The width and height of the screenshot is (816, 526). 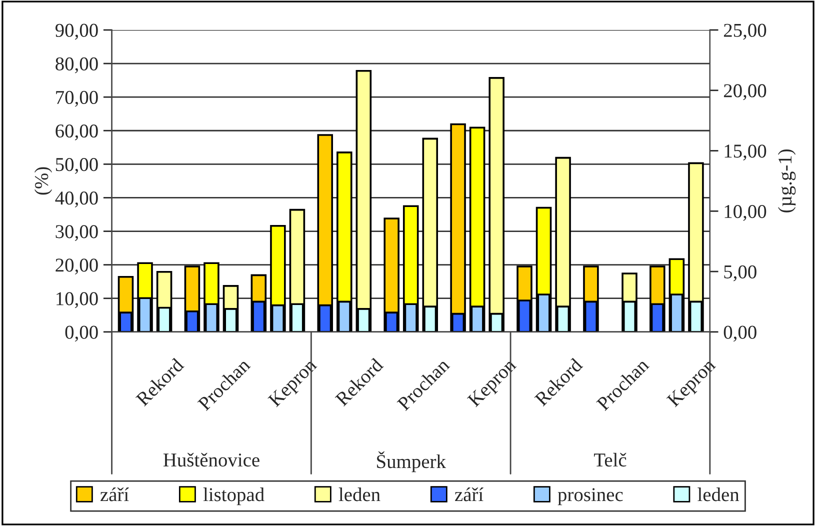 I want to click on y2-tick-label: 25,00, so click(x=745, y=32).